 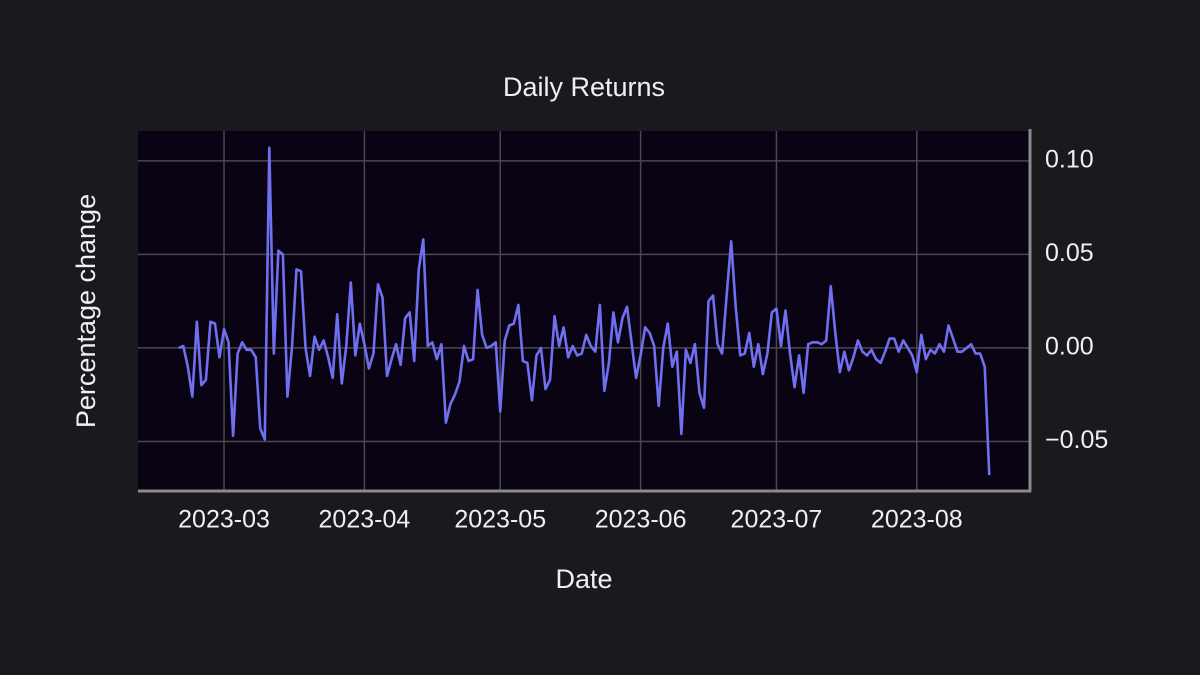 I want to click on x-tick-label: 2023-03, so click(x=224, y=520).